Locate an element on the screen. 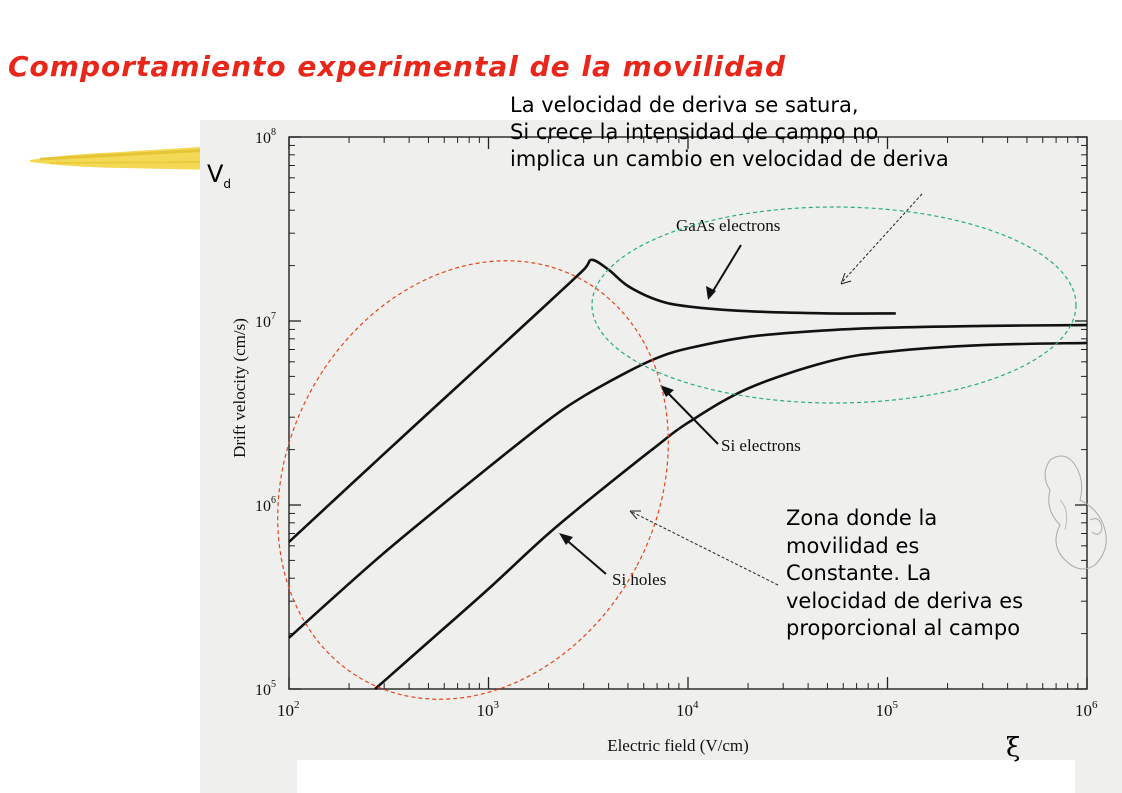  decorative-sketch is located at coordinates (1075, 512).